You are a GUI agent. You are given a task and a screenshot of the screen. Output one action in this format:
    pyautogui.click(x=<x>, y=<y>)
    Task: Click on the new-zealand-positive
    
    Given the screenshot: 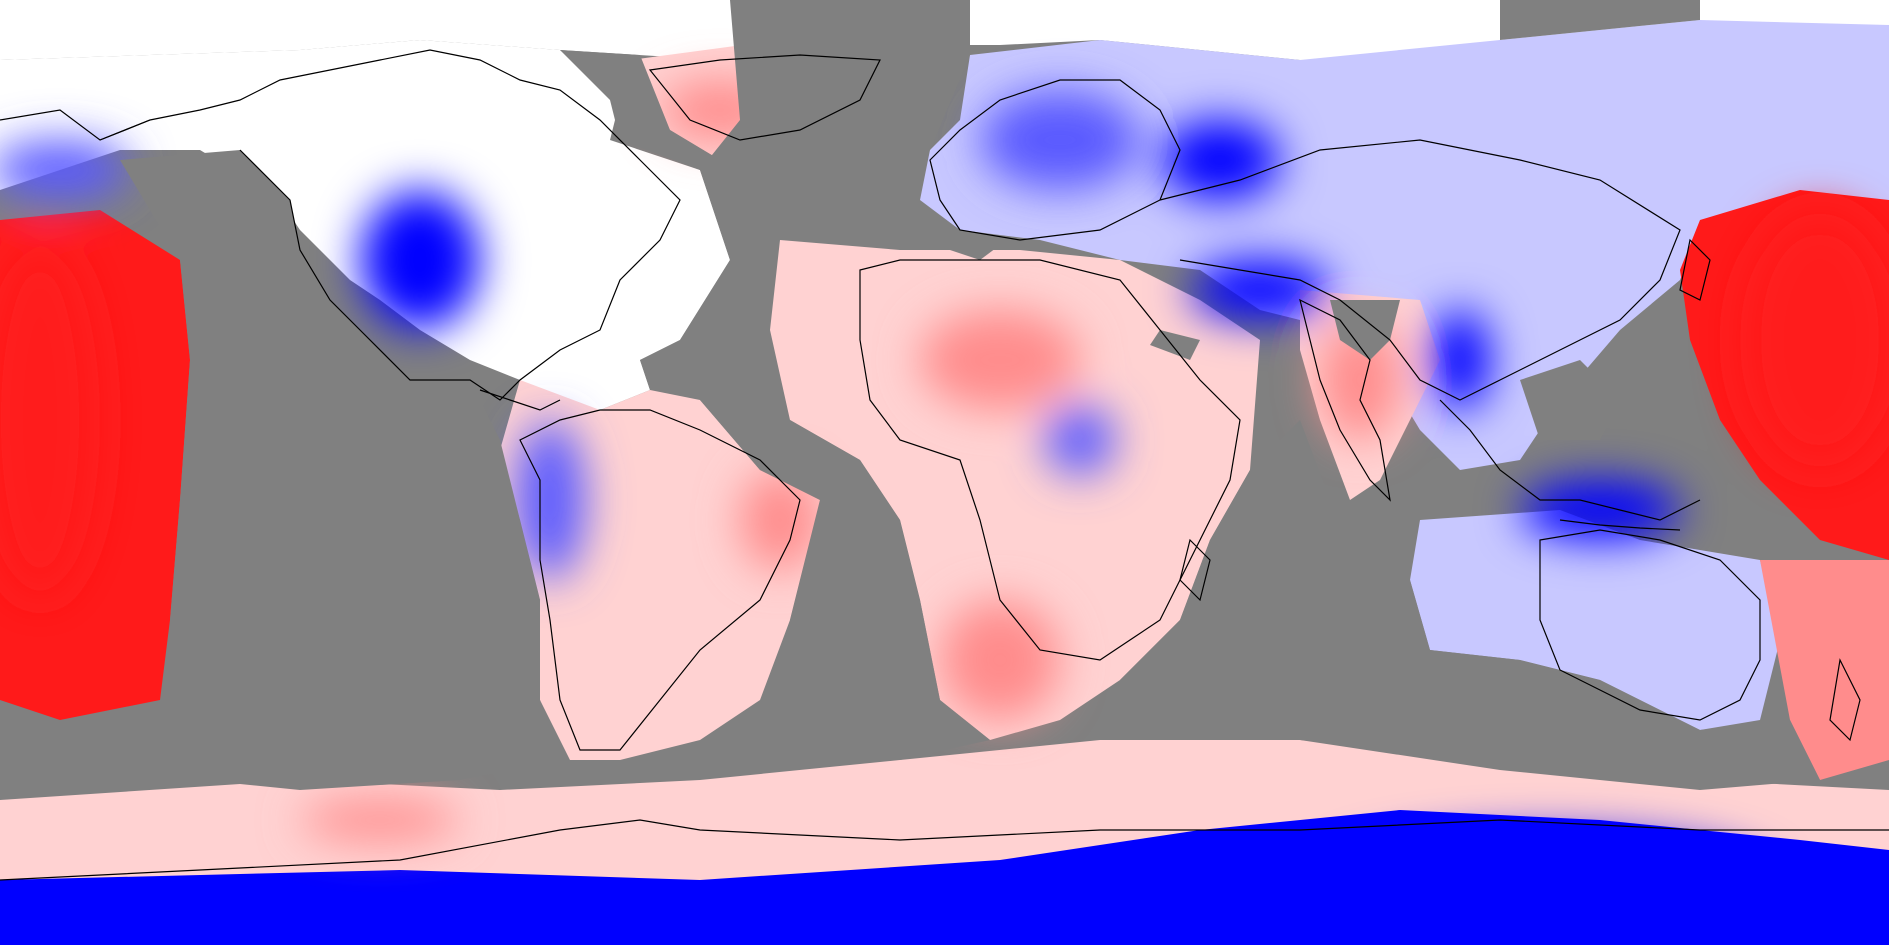 What is the action you would take?
    pyautogui.click(x=1824, y=670)
    